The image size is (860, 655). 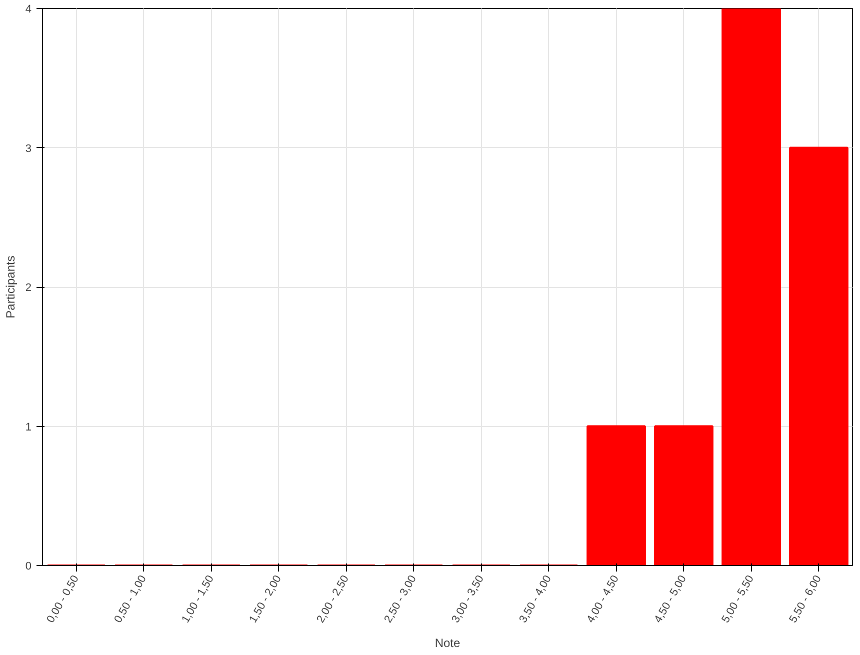 What do you see at coordinates (28, 566) in the screenshot?
I see `y-tick-label: 0` at bounding box center [28, 566].